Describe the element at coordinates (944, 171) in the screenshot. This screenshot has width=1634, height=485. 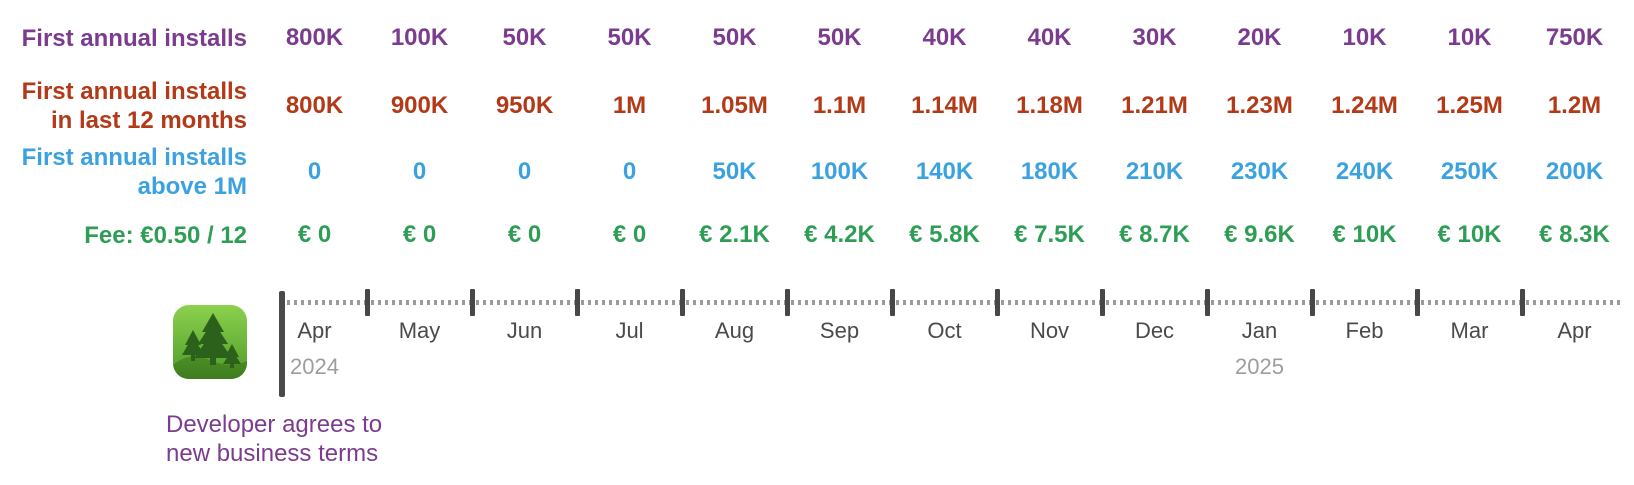
I see `value-cell: 140K` at that location.